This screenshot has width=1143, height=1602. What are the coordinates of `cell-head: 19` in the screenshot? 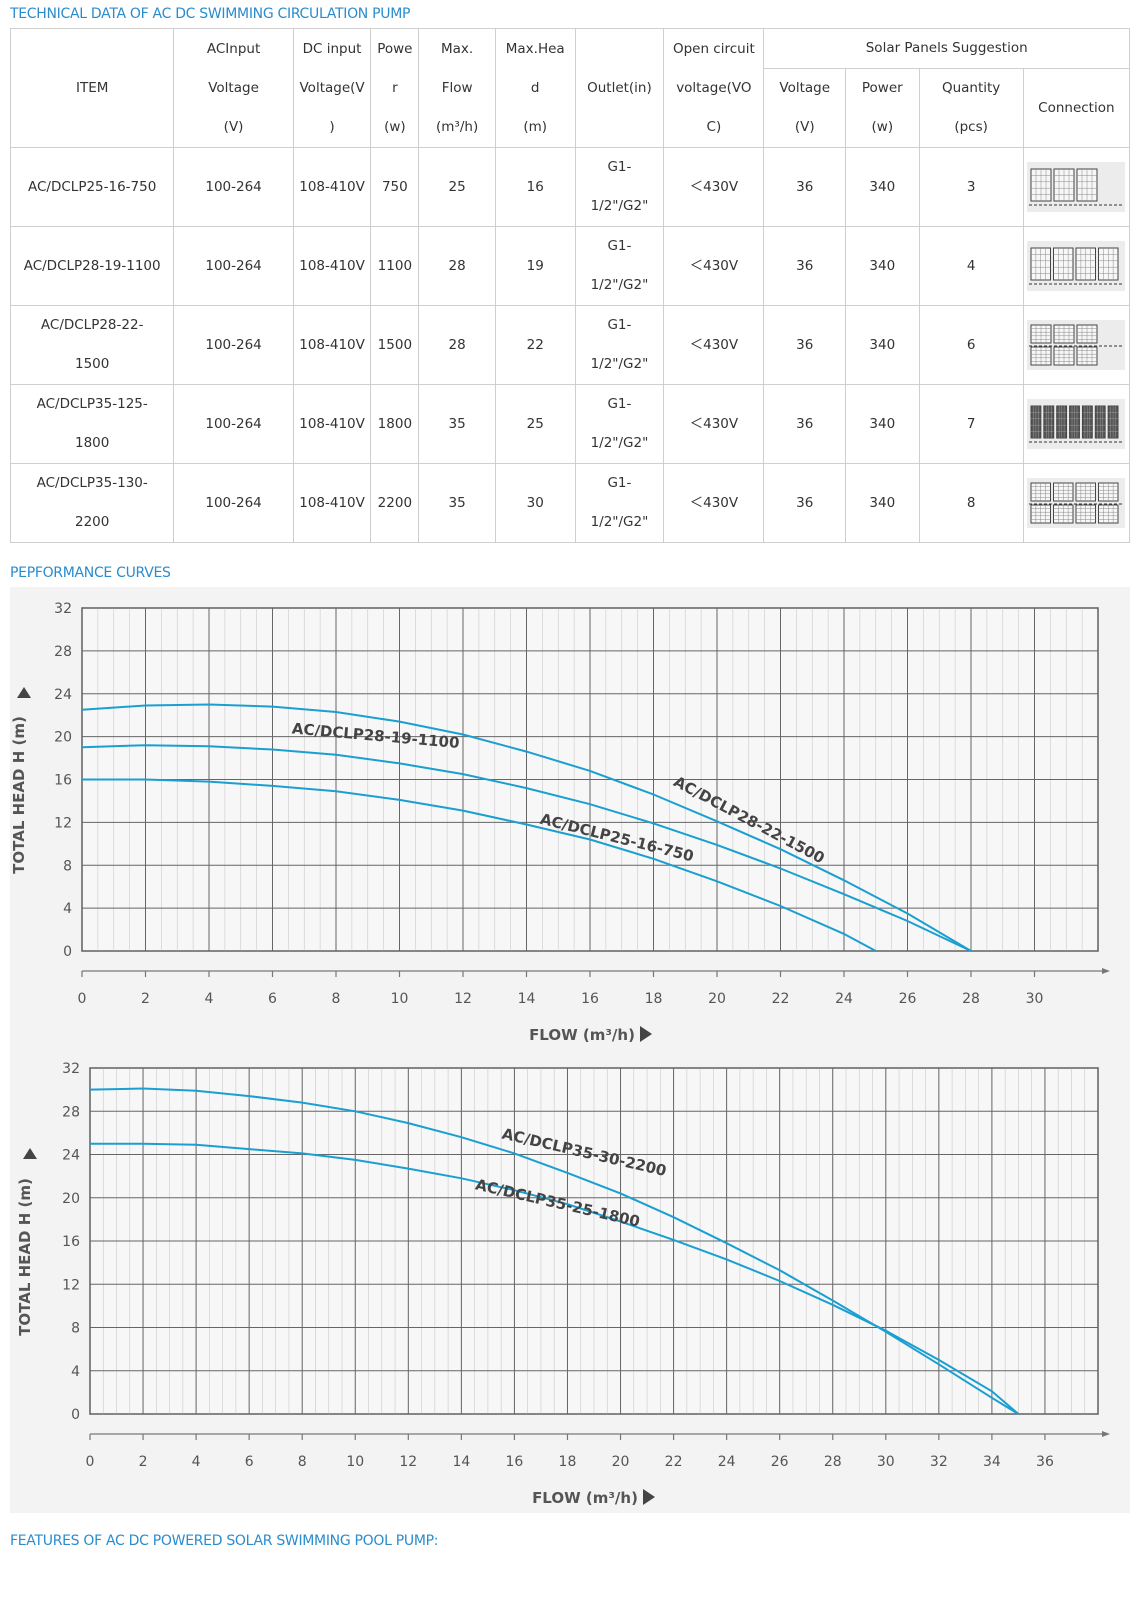 It's located at (535, 266).